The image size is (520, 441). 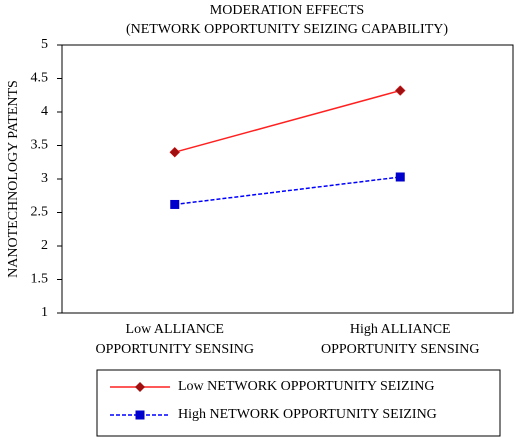 I want to click on y-tick-label: 3.5, so click(x=40, y=145).